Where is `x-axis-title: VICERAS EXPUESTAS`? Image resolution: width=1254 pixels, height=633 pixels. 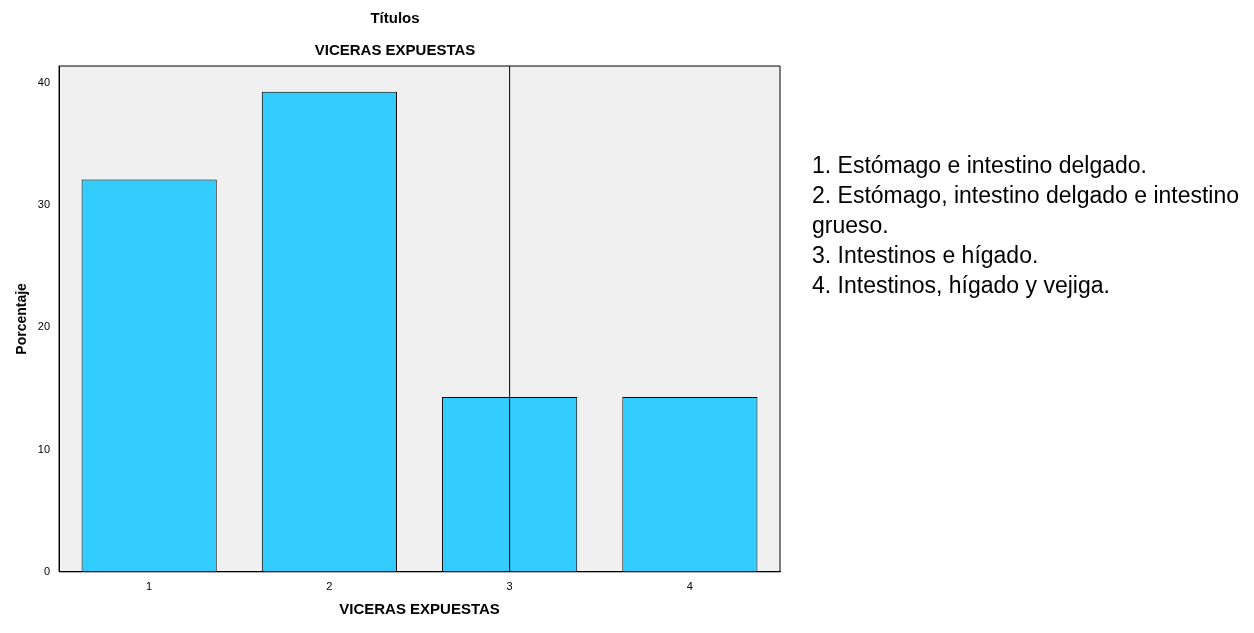 x-axis-title: VICERAS EXPUESTAS is located at coordinates (419, 609).